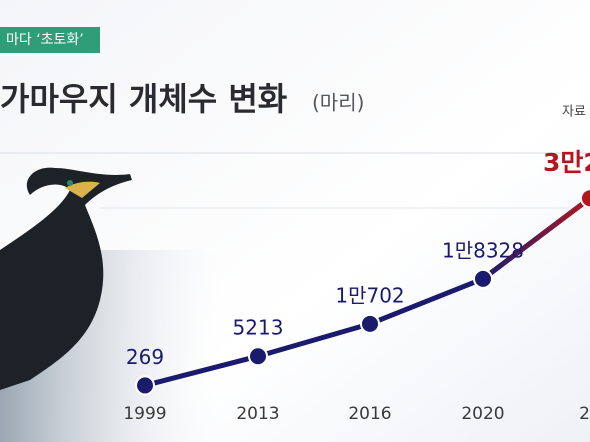 This screenshot has height=442, width=590. Describe the element at coordinates (143, 99) in the screenshot. I see `chart-title: 가마우지 개체수 변화` at that location.